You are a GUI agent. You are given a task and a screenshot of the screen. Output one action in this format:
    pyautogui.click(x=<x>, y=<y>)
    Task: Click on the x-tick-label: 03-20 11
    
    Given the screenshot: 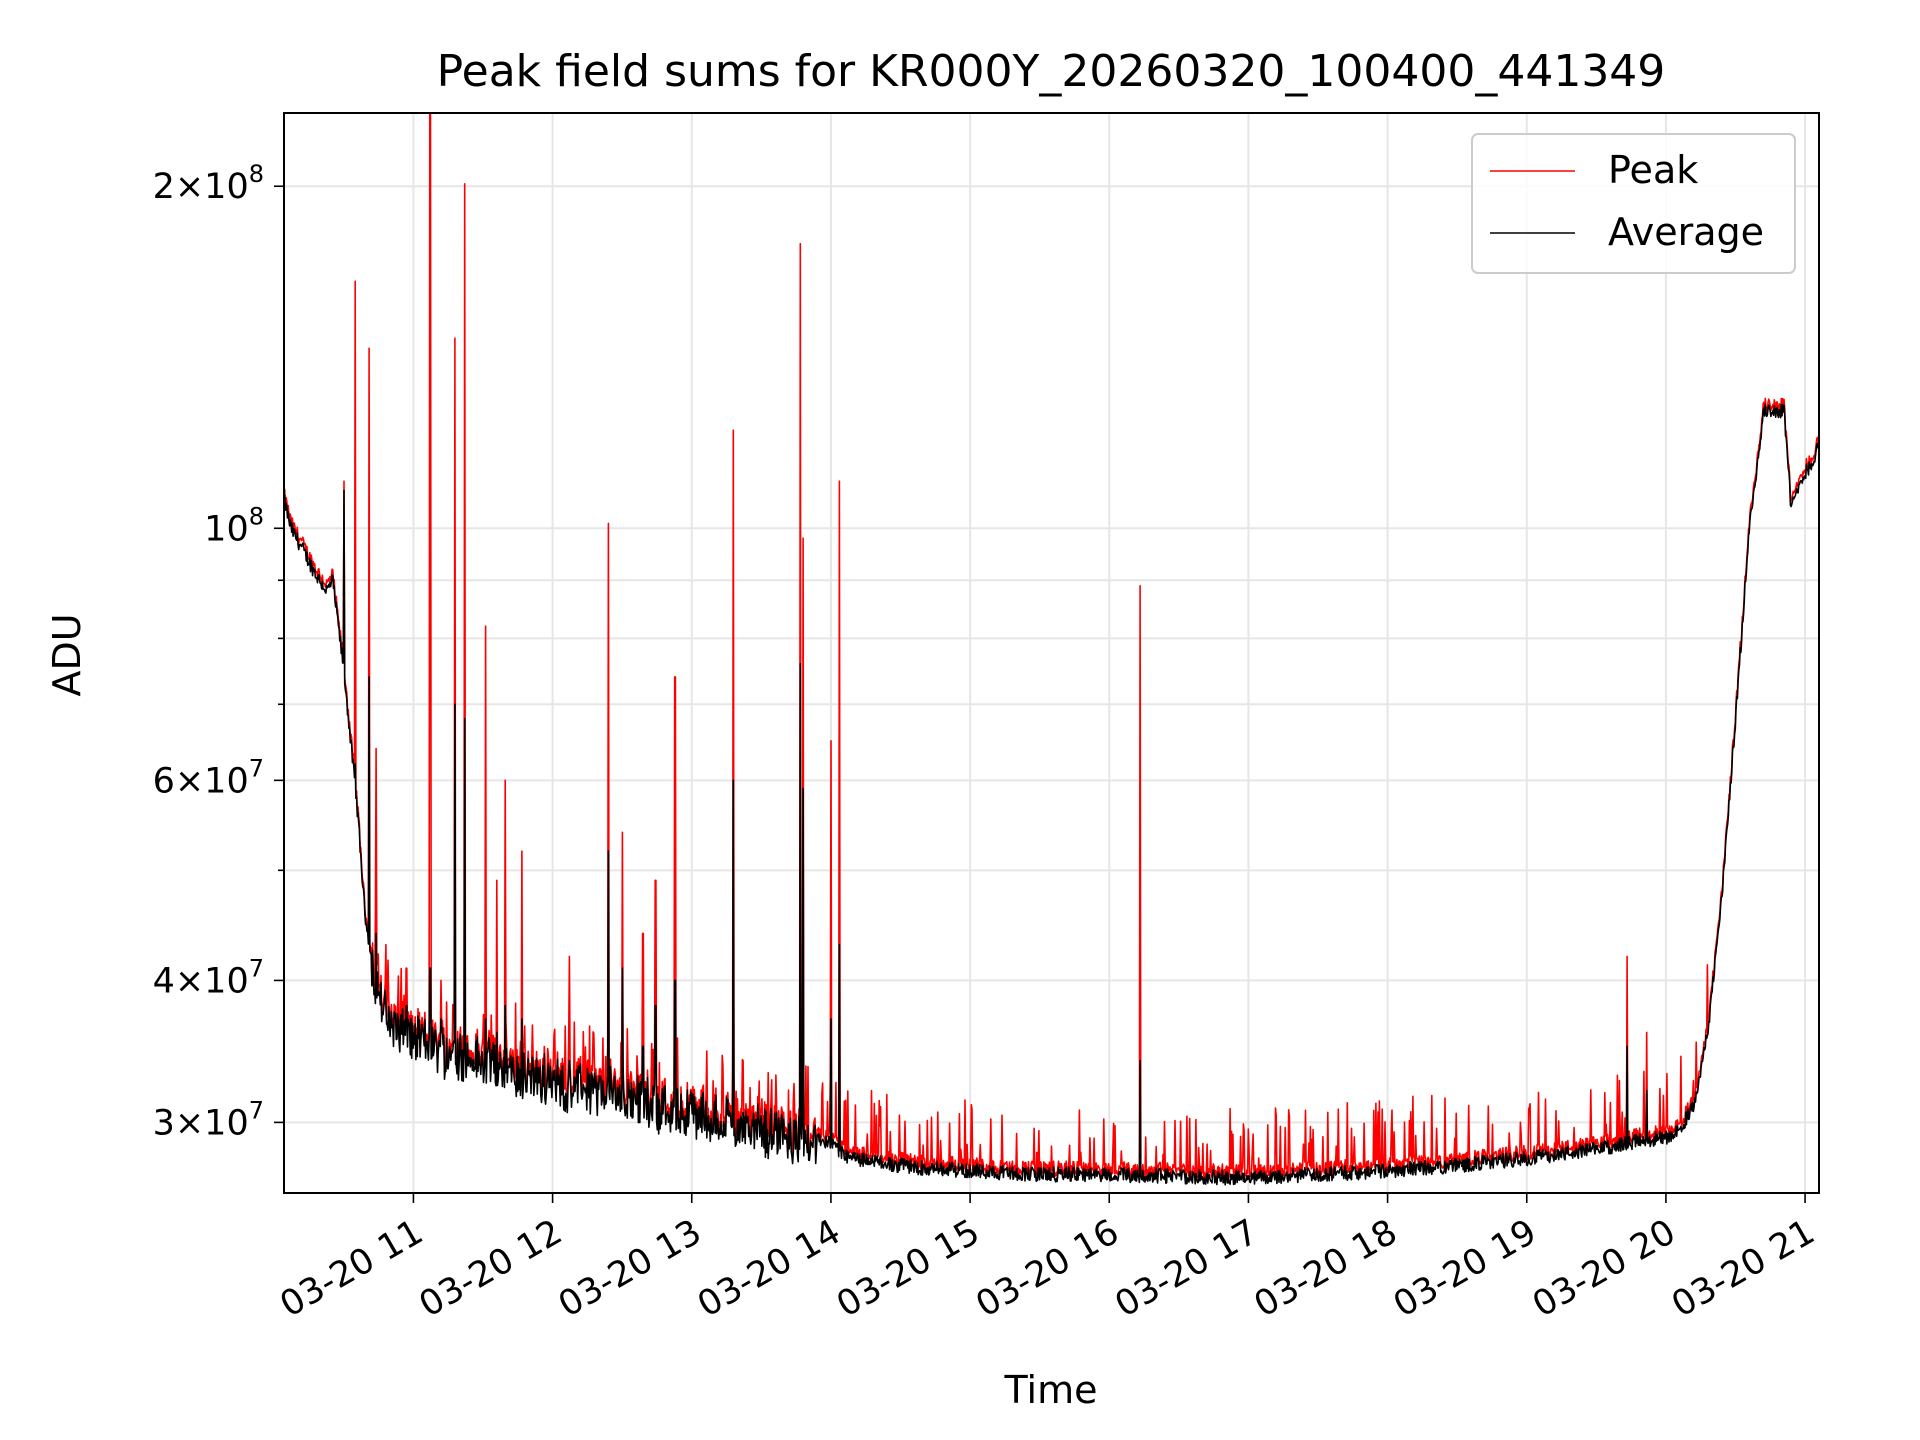 What is the action you would take?
    pyautogui.click(x=352, y=1268)
    